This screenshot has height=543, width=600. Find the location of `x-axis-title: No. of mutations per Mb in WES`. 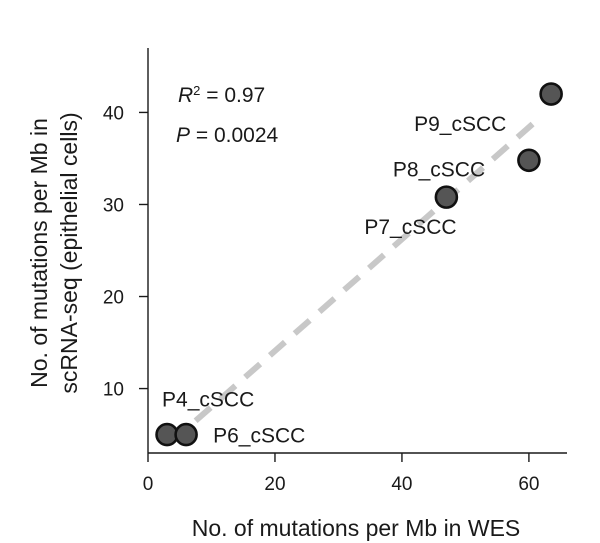

x-axis-title: No. of mutations per Mb in WES is located at coordinates (356, 528).